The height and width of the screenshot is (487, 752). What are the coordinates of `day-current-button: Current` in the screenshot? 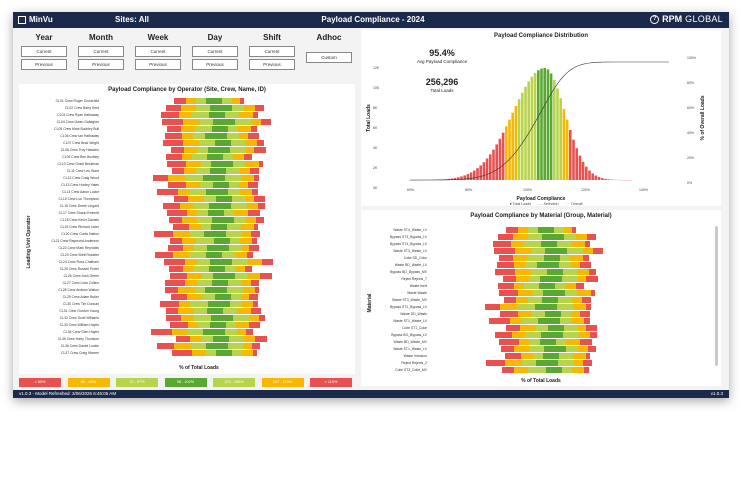 It's located at (215, 51).